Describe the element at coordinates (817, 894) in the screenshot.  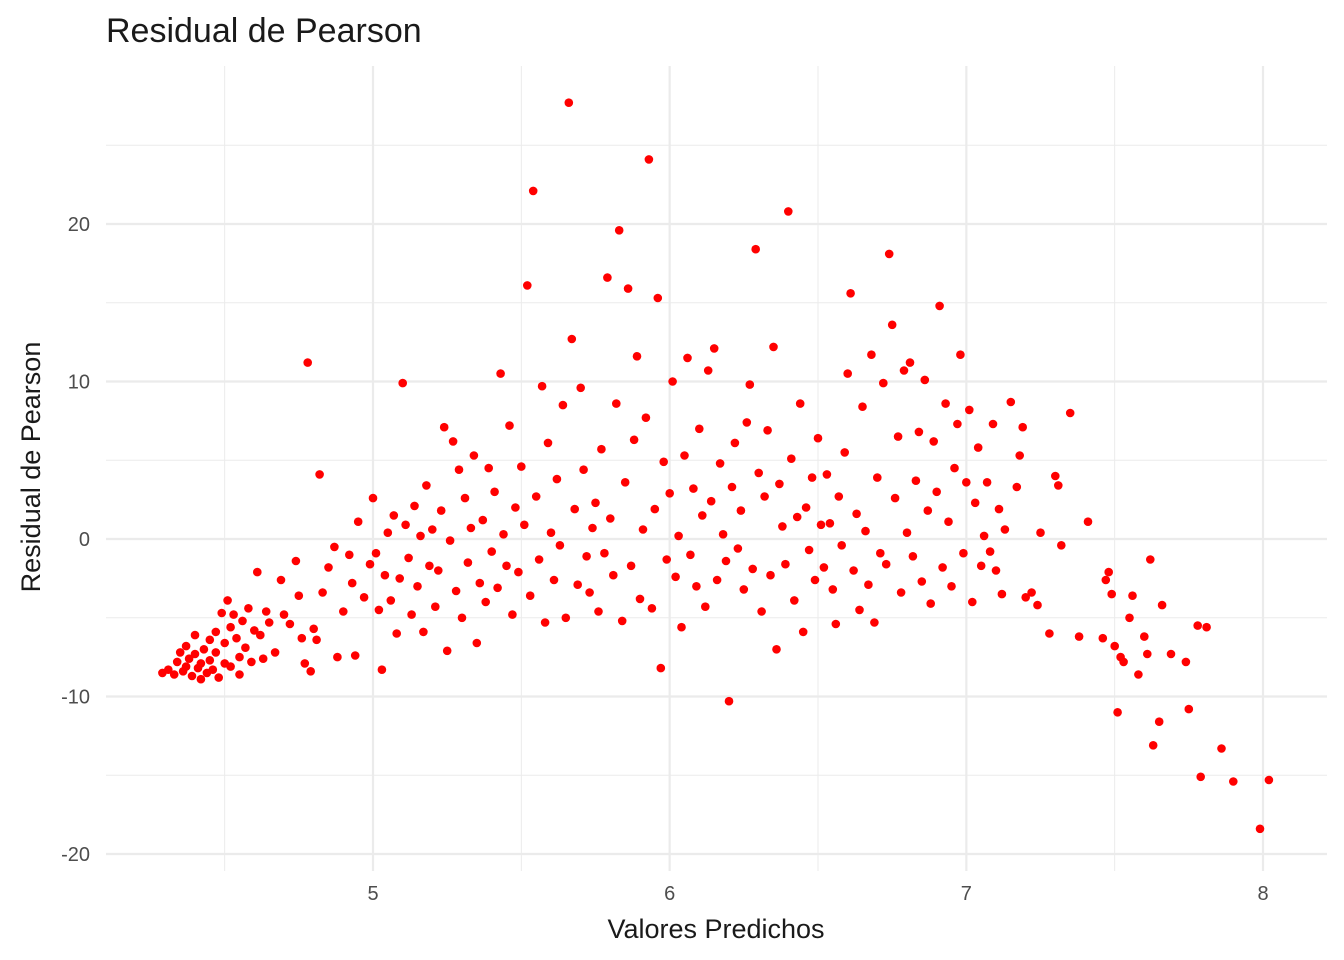
I see `x-axis-ticks: 5 6 7 8` at that location.